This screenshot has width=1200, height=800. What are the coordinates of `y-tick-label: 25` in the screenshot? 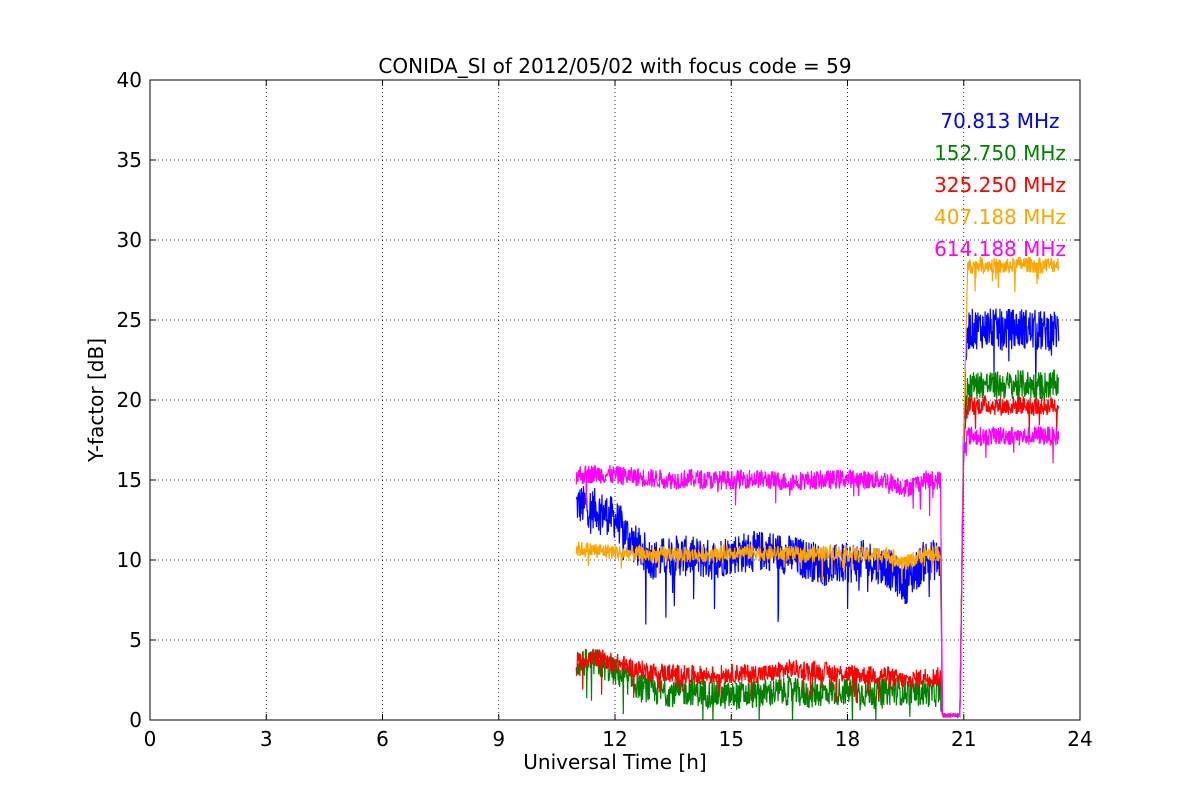 It's located at (129, 320).